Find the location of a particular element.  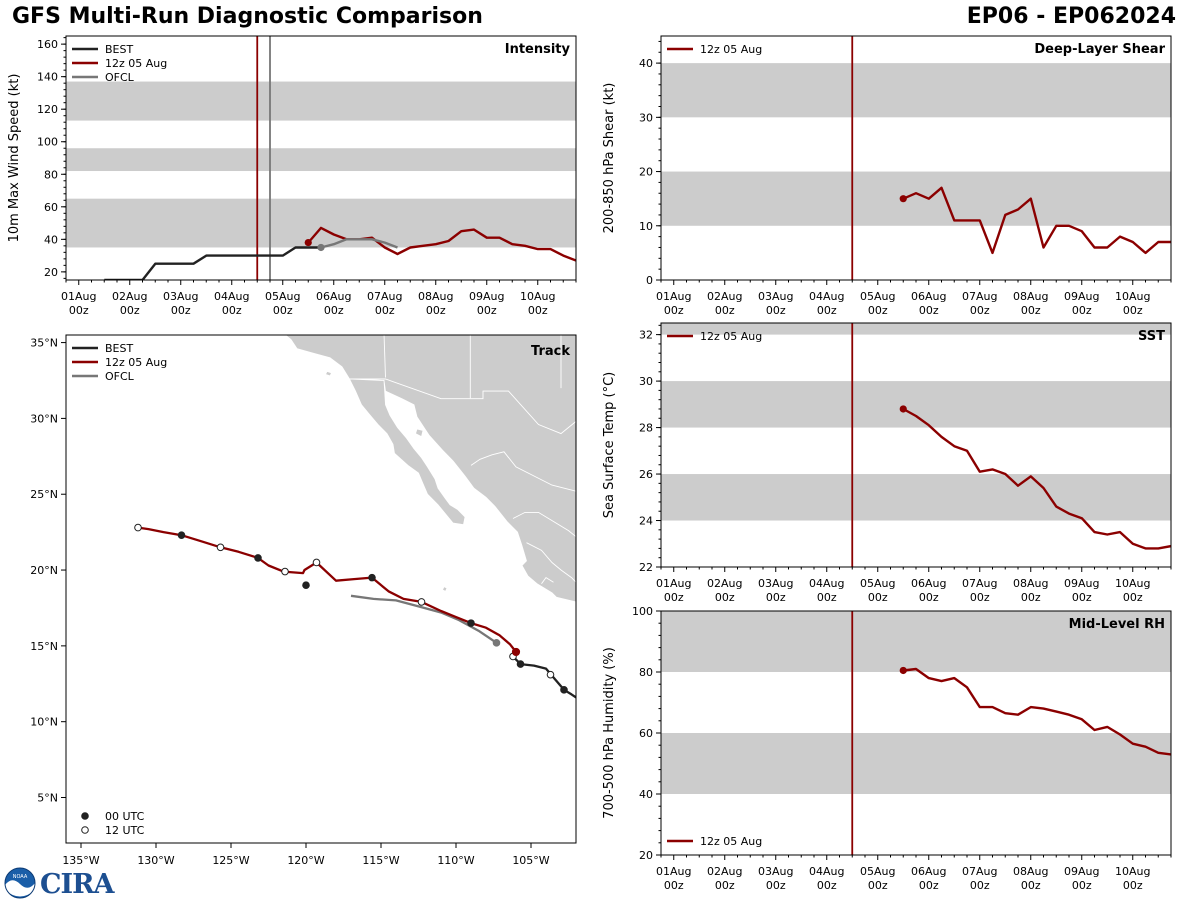

x-tick-label: 09Aug is located at coordinates (1081, 296).